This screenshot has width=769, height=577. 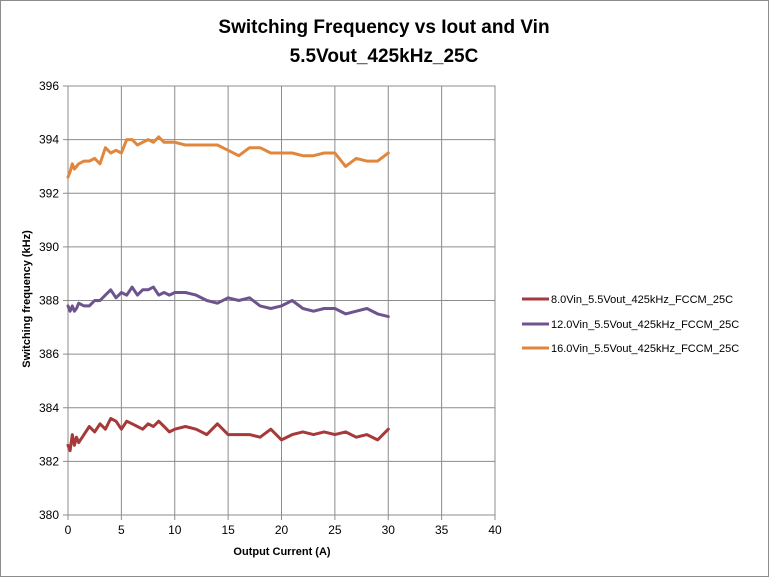 What do you see at coordinates (642, 300) in the screenshot?
I see `legend-label: 8.0Vin_5.5Vout_425kHz_FCCM_25C` at bounding box center [642, 300].